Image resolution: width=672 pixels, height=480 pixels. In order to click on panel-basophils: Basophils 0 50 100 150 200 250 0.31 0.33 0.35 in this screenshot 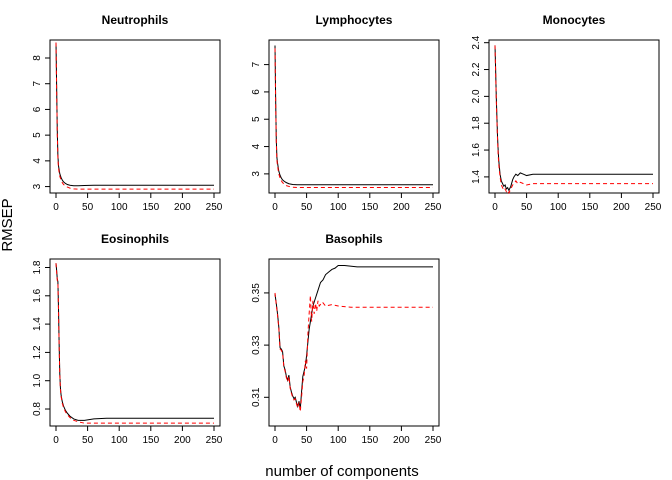, I will do `click(346, 339)`.